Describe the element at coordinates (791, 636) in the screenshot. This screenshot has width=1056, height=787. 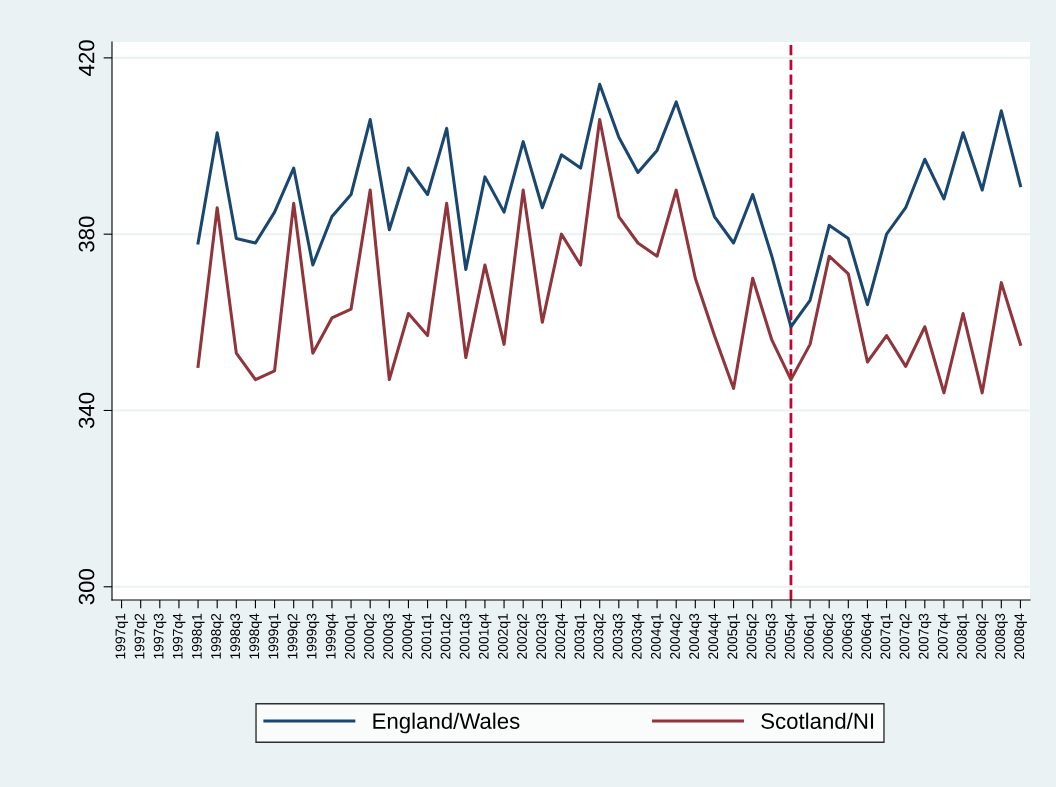
I see `x-tick-label: 2005q4` at that location.